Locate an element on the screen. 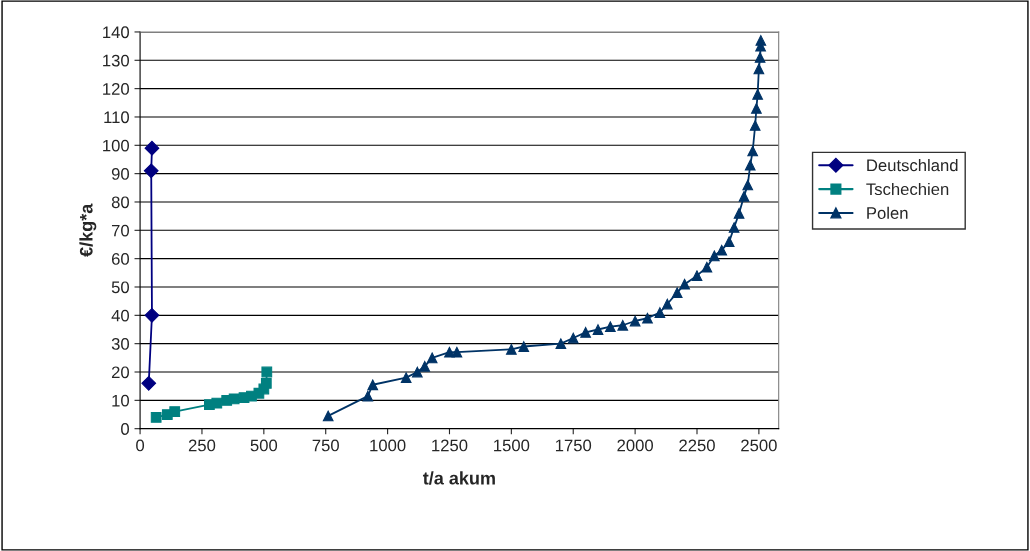  x-tick-label: 2500 is located at coordinates (759, 445).